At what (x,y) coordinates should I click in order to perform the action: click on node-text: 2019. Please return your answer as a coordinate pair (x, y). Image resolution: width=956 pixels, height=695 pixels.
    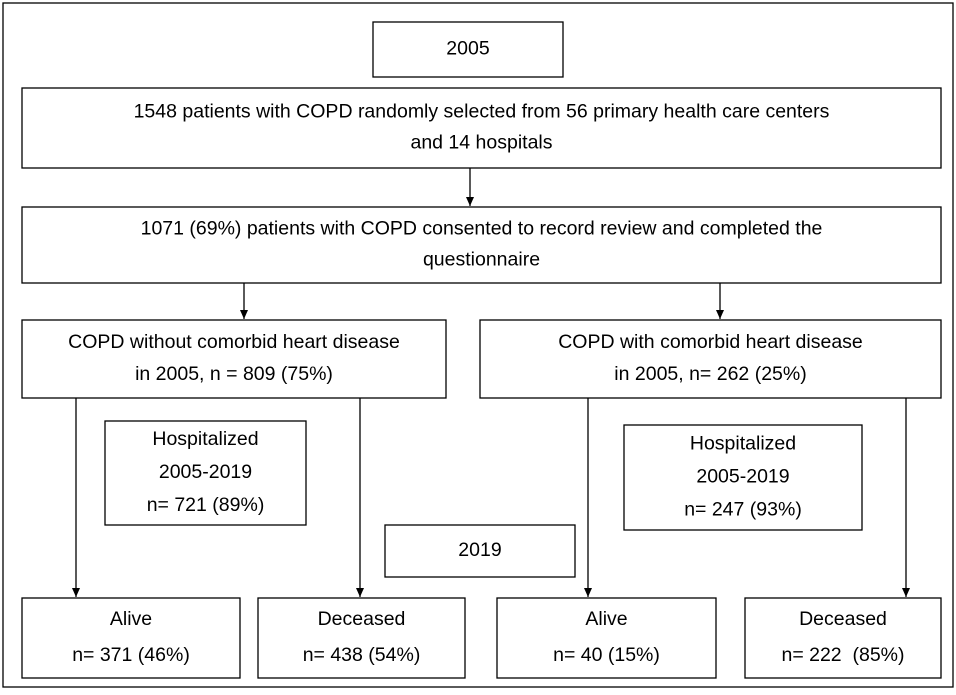
    Looking at the image, I should click on (479, 550).